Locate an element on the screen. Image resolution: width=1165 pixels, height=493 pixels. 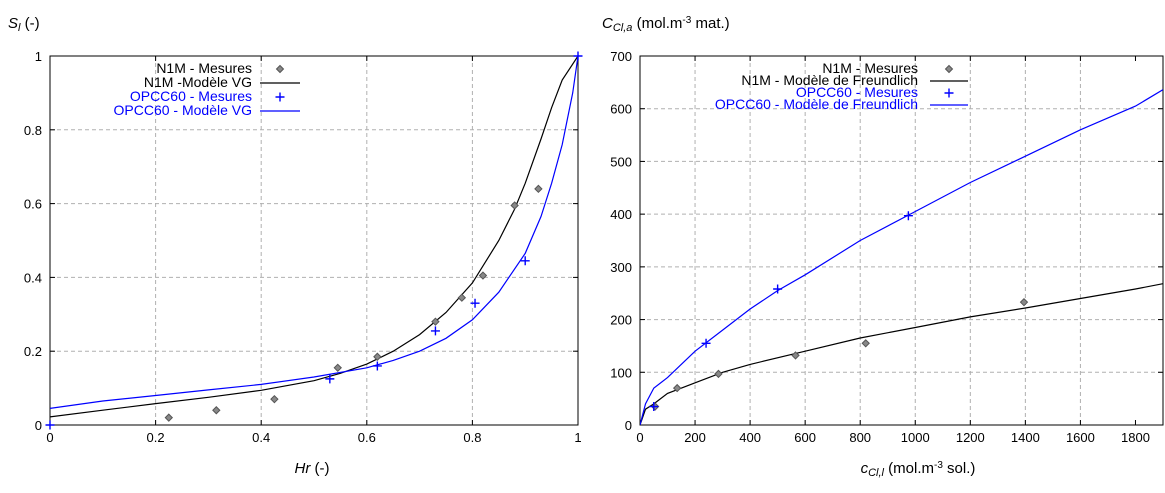
legend-label: N1M - Modèle de Freundlich is located at coordinates (829, 80).